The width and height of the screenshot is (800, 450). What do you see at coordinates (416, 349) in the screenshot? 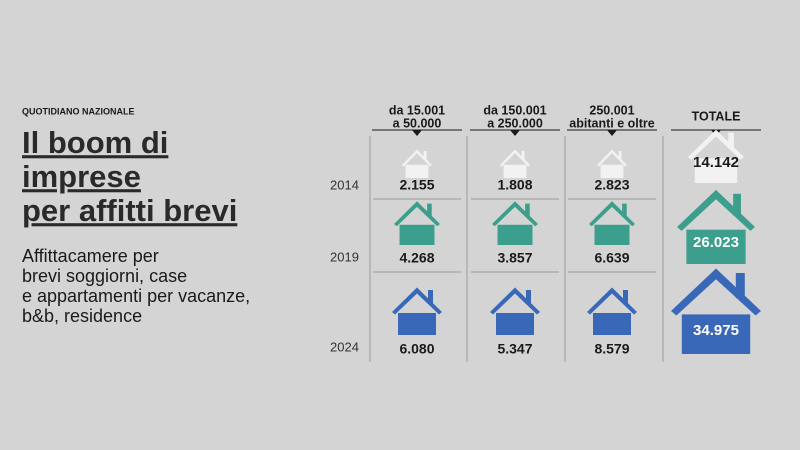
I see `cell-value: 6.080` at bounding box center [416, 349].